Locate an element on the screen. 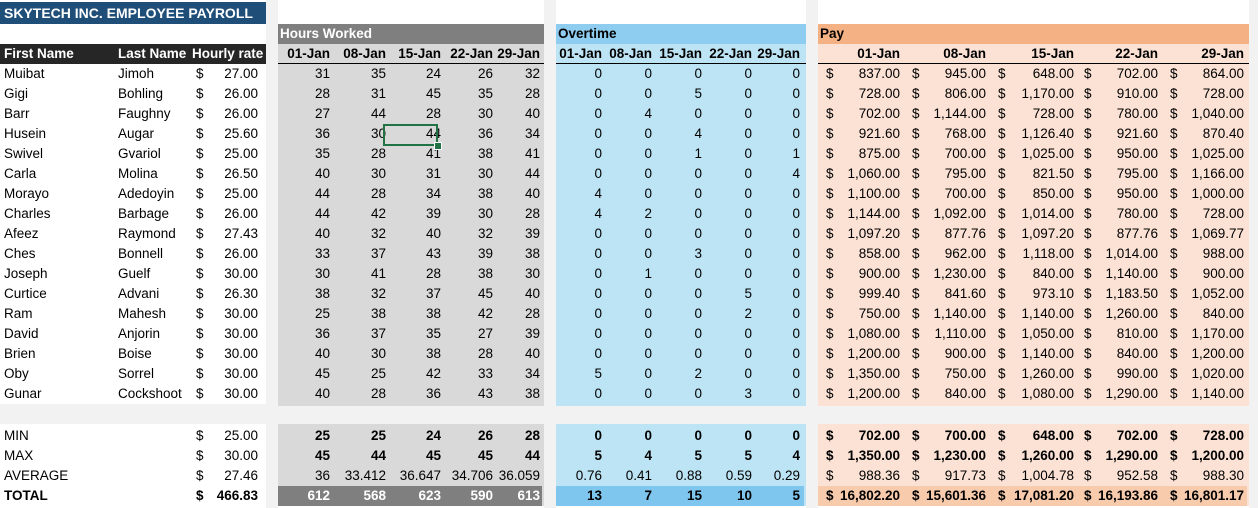 Image resolution: width=1258 pixels, height=508 pixels. pay-summary-cell: 15,601.36 is located at coordinates (955, 495).